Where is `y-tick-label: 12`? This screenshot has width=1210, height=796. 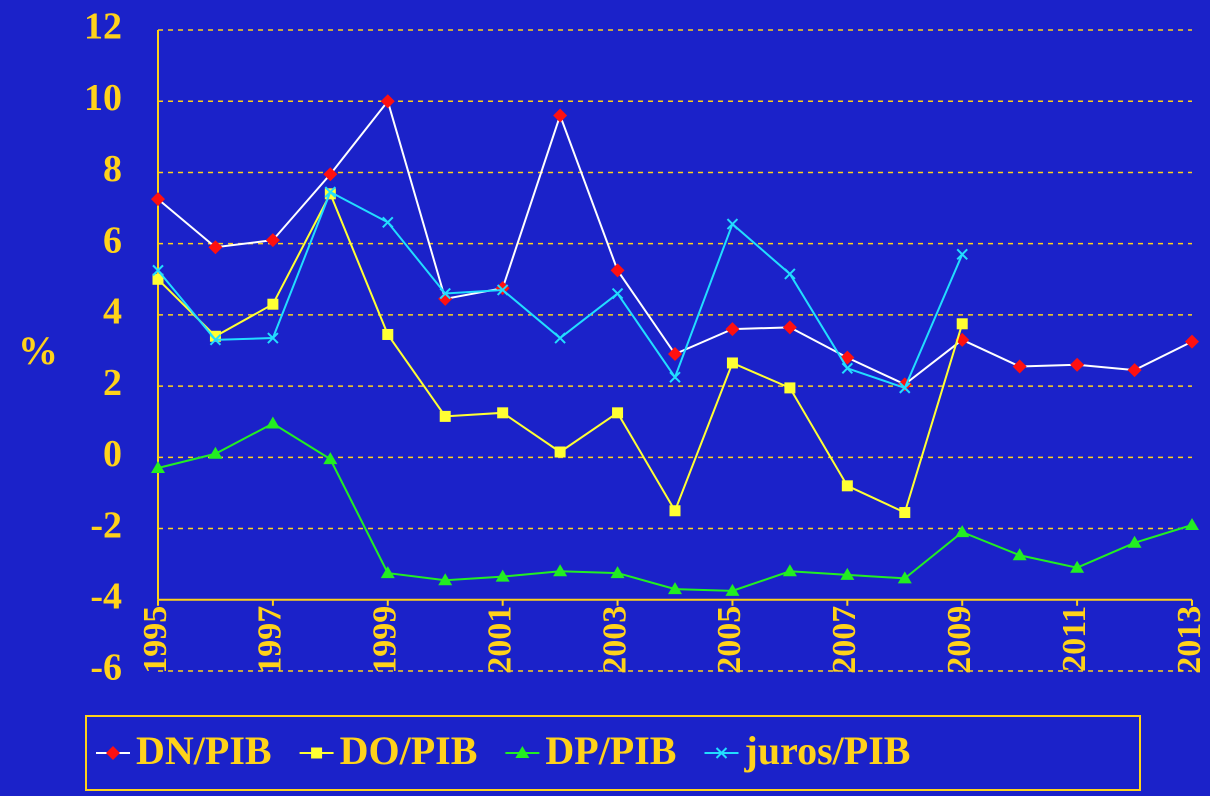 y-tick-label: 12 is located at coordinates (103, 27).